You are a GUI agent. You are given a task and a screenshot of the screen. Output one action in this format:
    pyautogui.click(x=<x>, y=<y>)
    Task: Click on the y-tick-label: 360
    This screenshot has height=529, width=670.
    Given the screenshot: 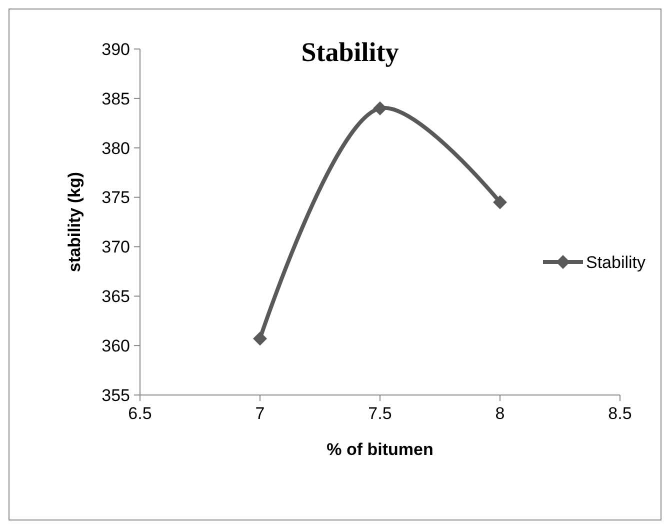 What is the action you would take?
    pyautogui.click(x=116, y=346)
    